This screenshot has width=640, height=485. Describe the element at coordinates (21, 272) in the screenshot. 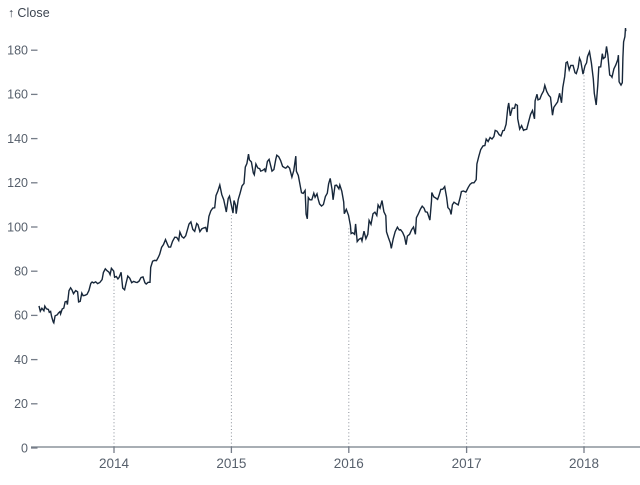

I see `y-tick-label: 80` at that location.